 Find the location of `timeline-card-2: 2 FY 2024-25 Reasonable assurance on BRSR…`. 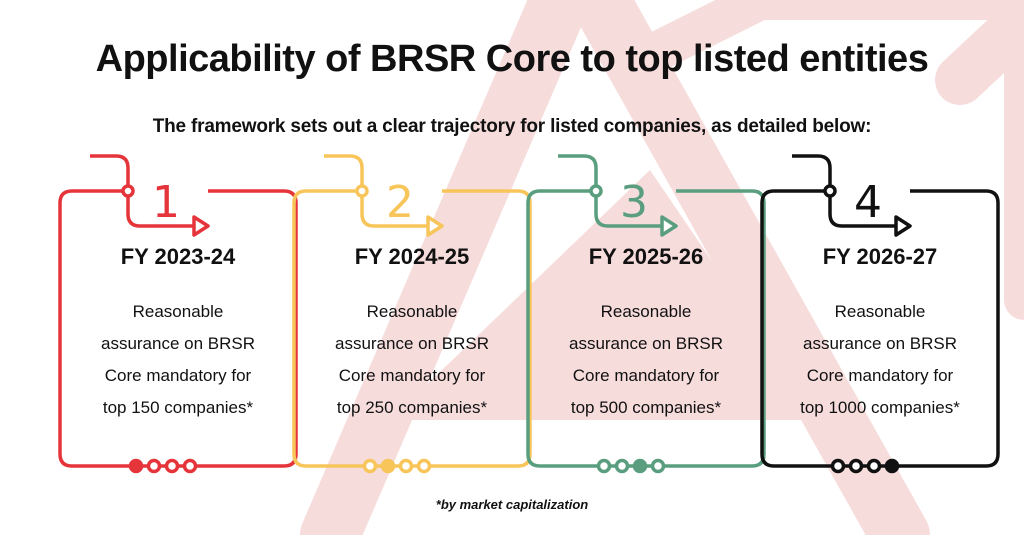

timeline-card-2: 2 FY 2024-25 Reasonable assurance on BRSR… is located at coordinates (412, 315).